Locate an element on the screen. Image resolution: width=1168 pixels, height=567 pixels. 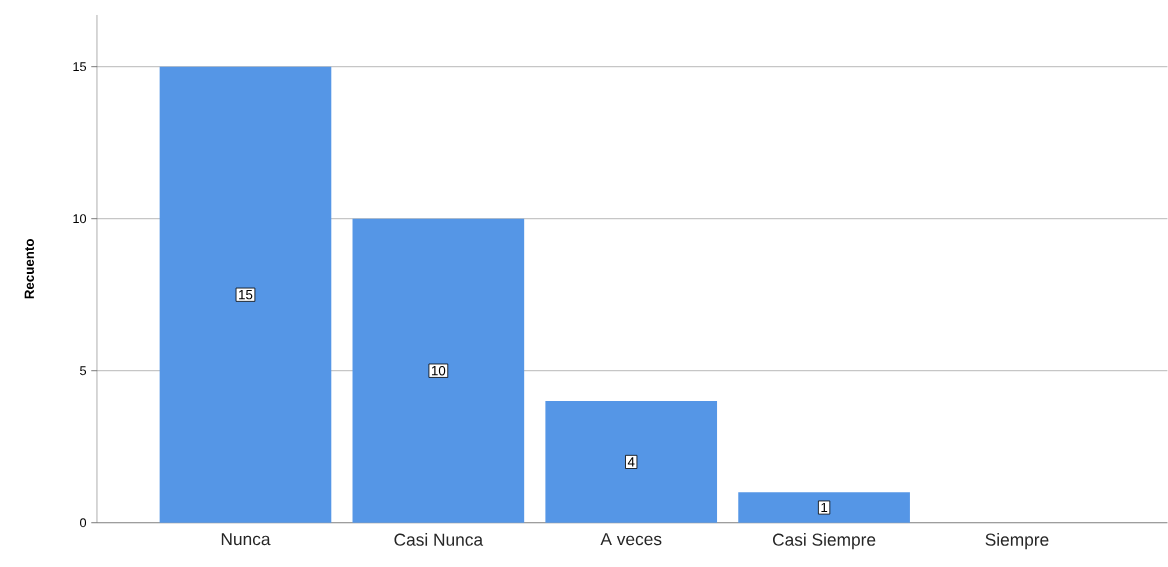
data-label: 1 is located at coordinates (824, 508).